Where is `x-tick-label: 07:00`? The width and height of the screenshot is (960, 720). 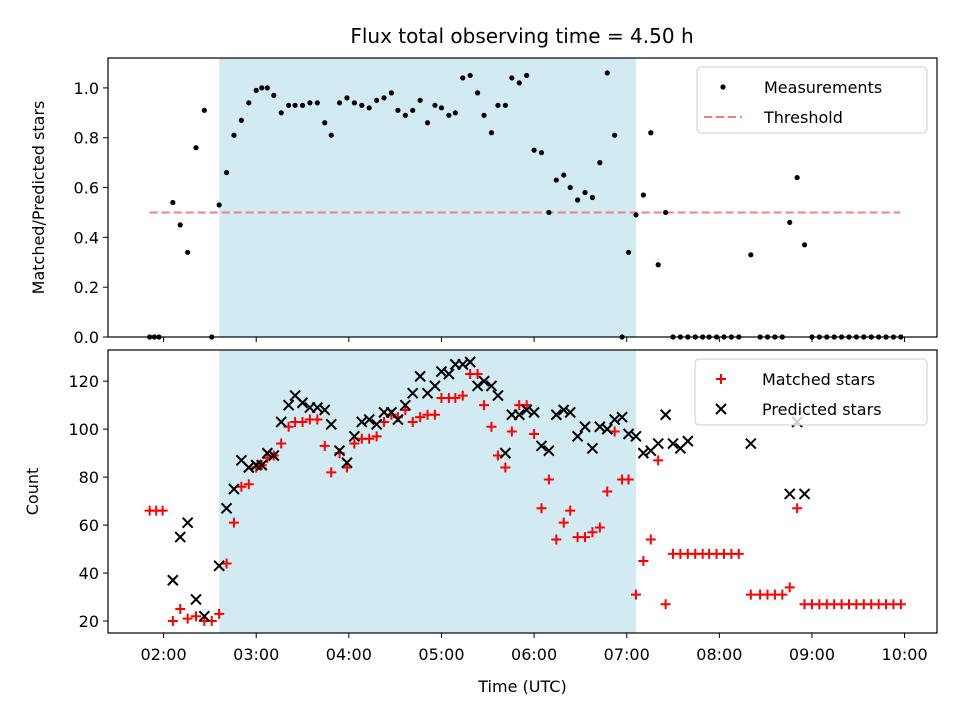
x-tick-label: 07:00 is located at coordinates (627, 654).